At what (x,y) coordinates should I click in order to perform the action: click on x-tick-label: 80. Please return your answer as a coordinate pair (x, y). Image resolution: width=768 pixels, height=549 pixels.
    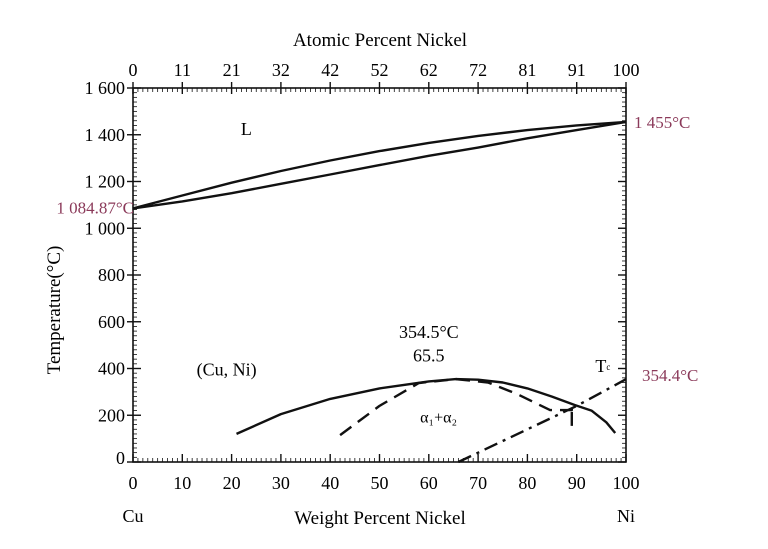
    Looking at the image, I should click on (527, 483).